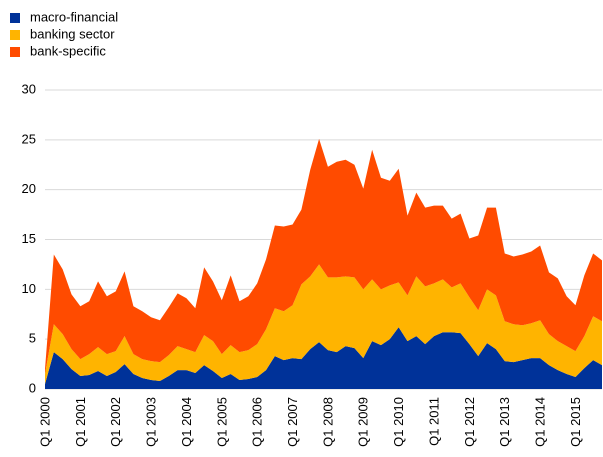  What do you see at coordinates (323, 358) in the screenshot?
I see `area` at bounding box center [323, 358].